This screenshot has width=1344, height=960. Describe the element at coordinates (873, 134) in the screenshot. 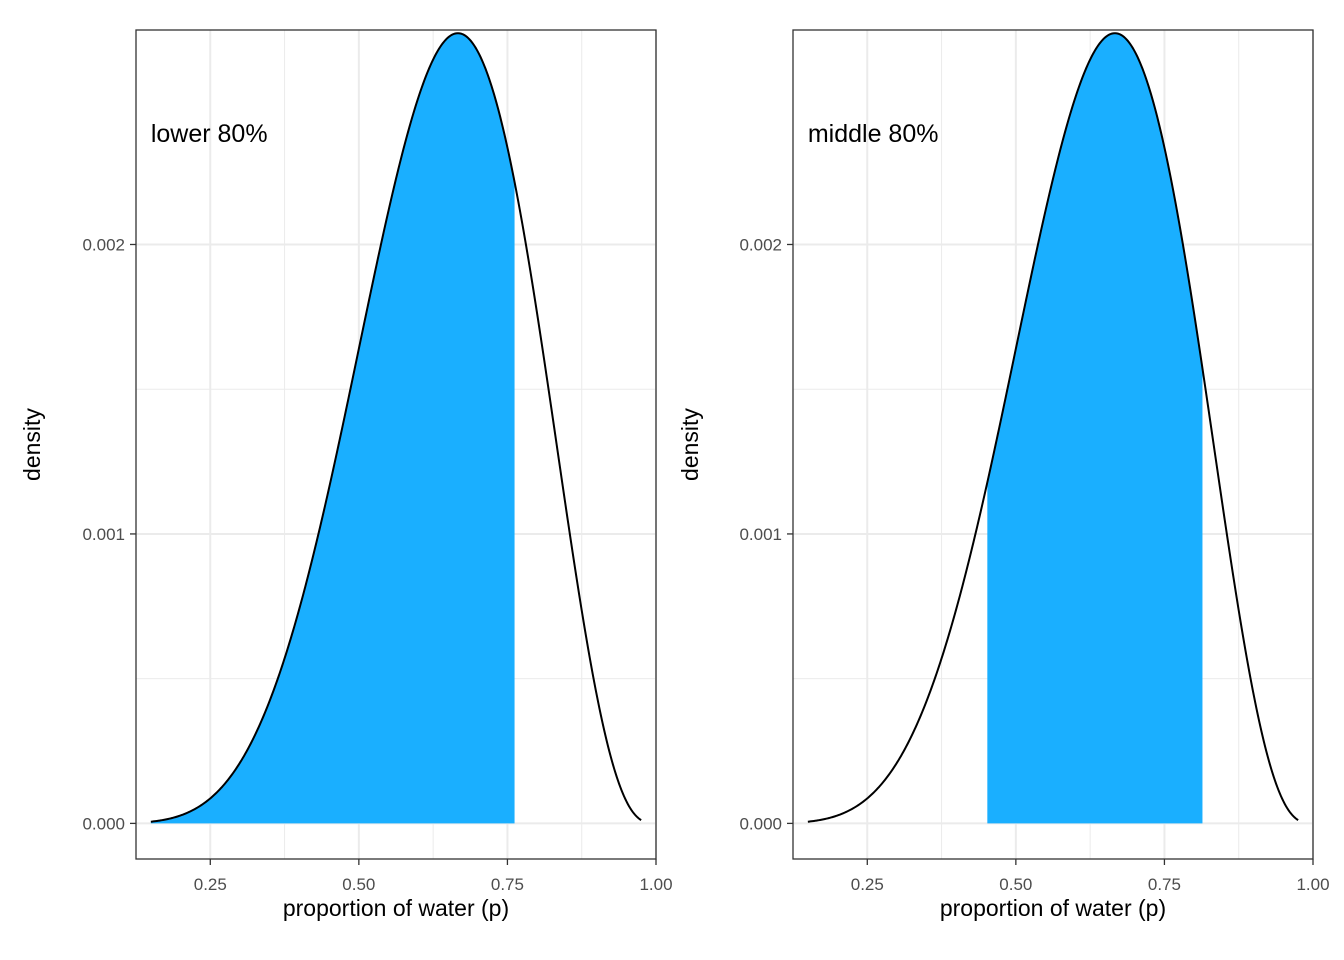

I see `interval-annotation: middle 80%` at that location.